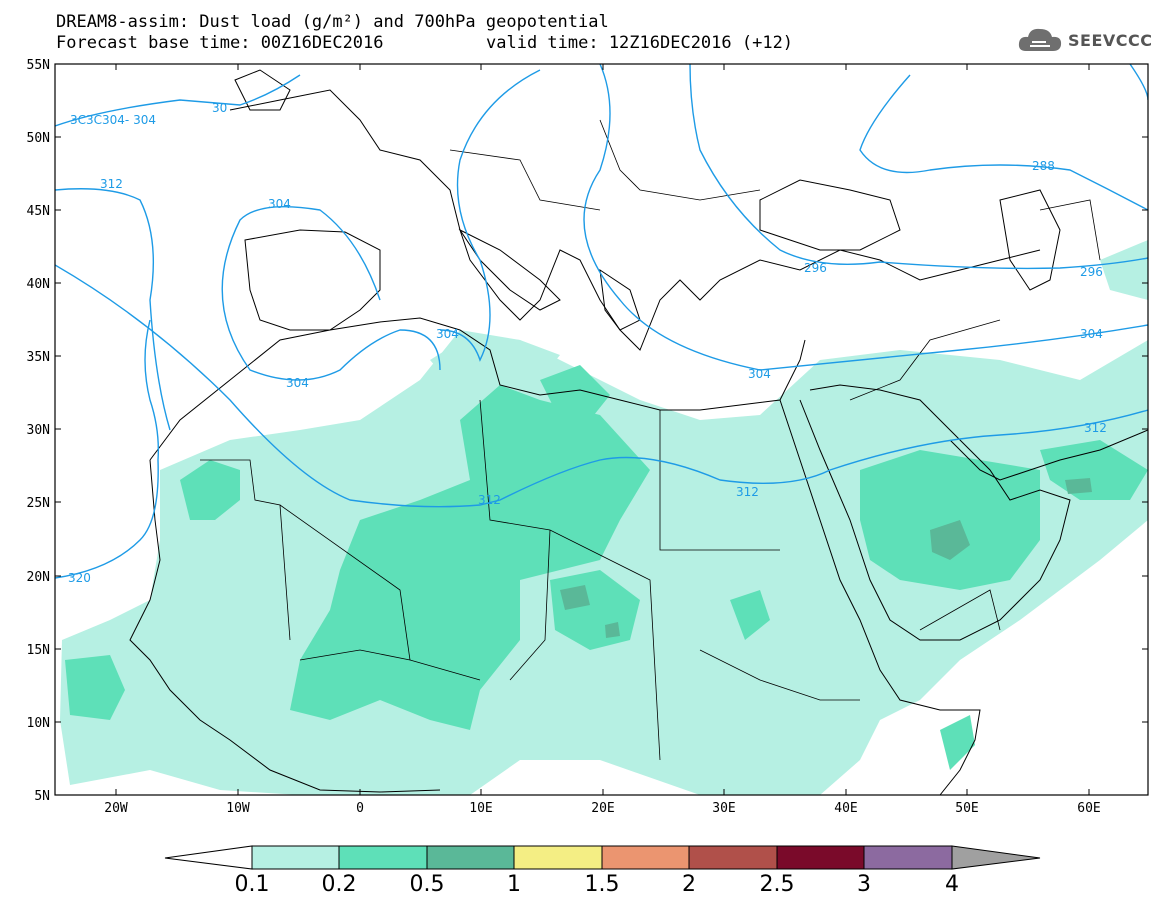  I want to click on contour-304-north, so click(178, 100).